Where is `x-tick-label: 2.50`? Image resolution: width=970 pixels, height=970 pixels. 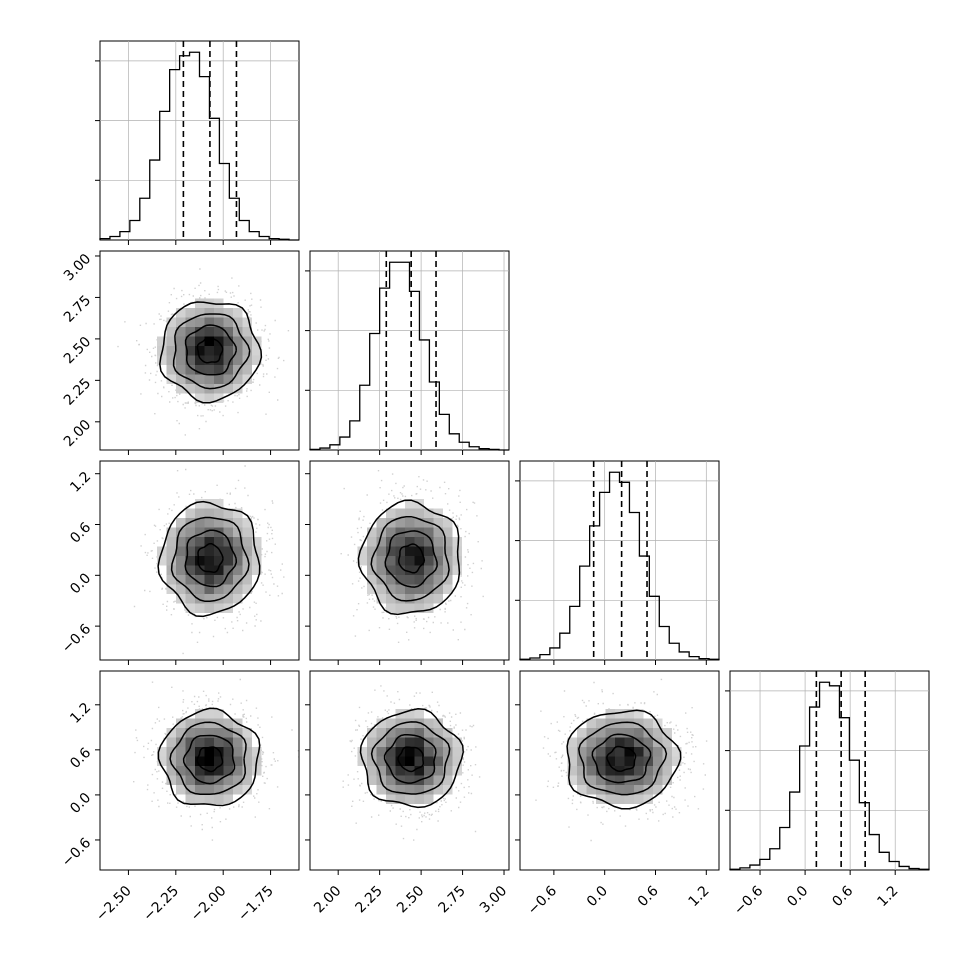
x-tick-label: 2.50 is located at coordinates (410, 899).